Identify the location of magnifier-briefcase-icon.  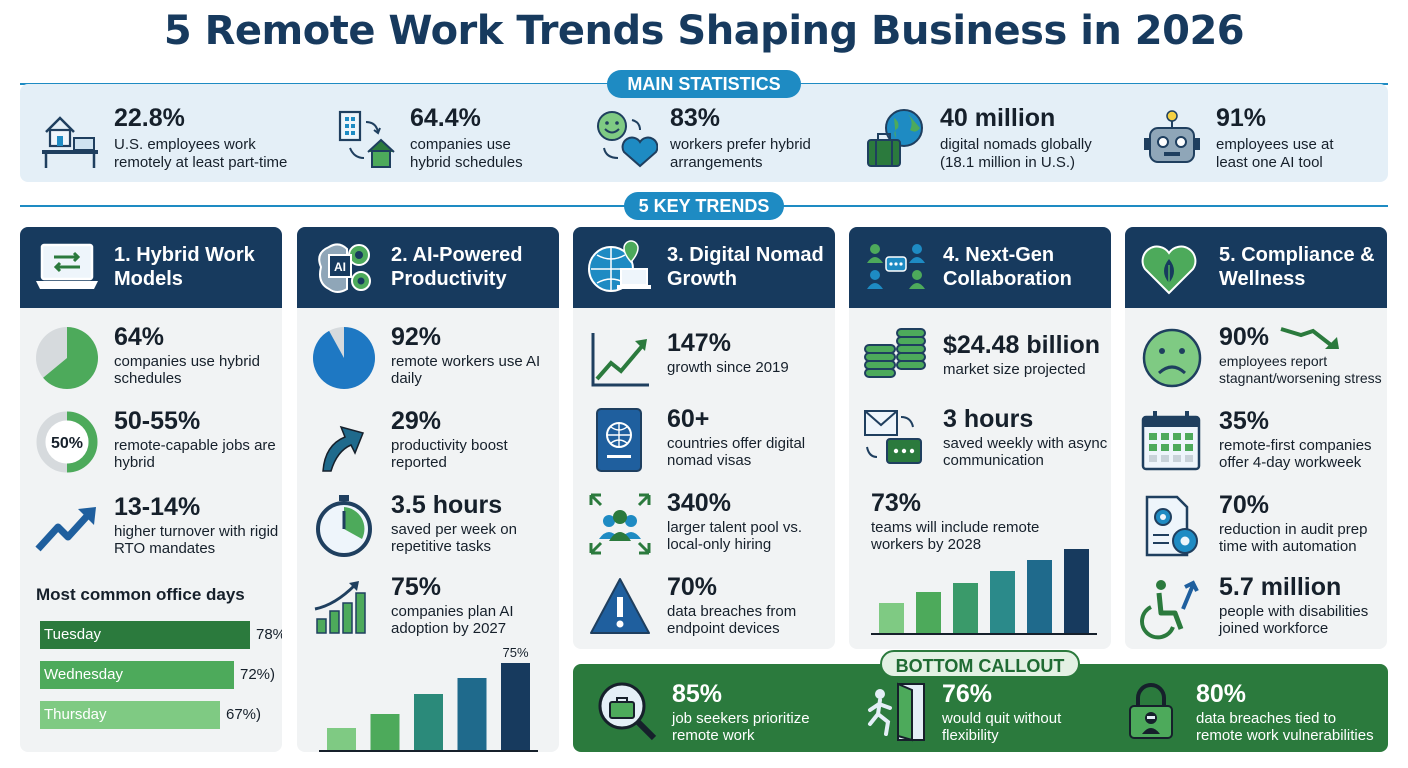
(627, 711).